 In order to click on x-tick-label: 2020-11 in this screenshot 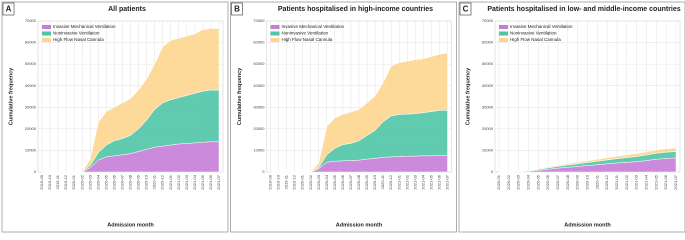, I will do `click(596, 181)`.